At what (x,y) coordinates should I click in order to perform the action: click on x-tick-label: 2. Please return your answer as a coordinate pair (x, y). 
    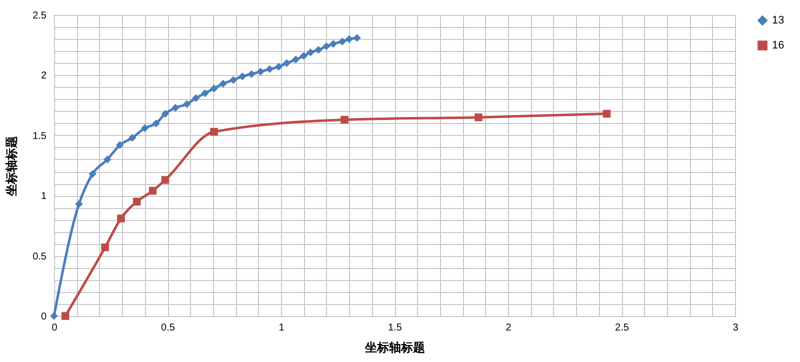
    Looking at the image, I should click on (509, 328).